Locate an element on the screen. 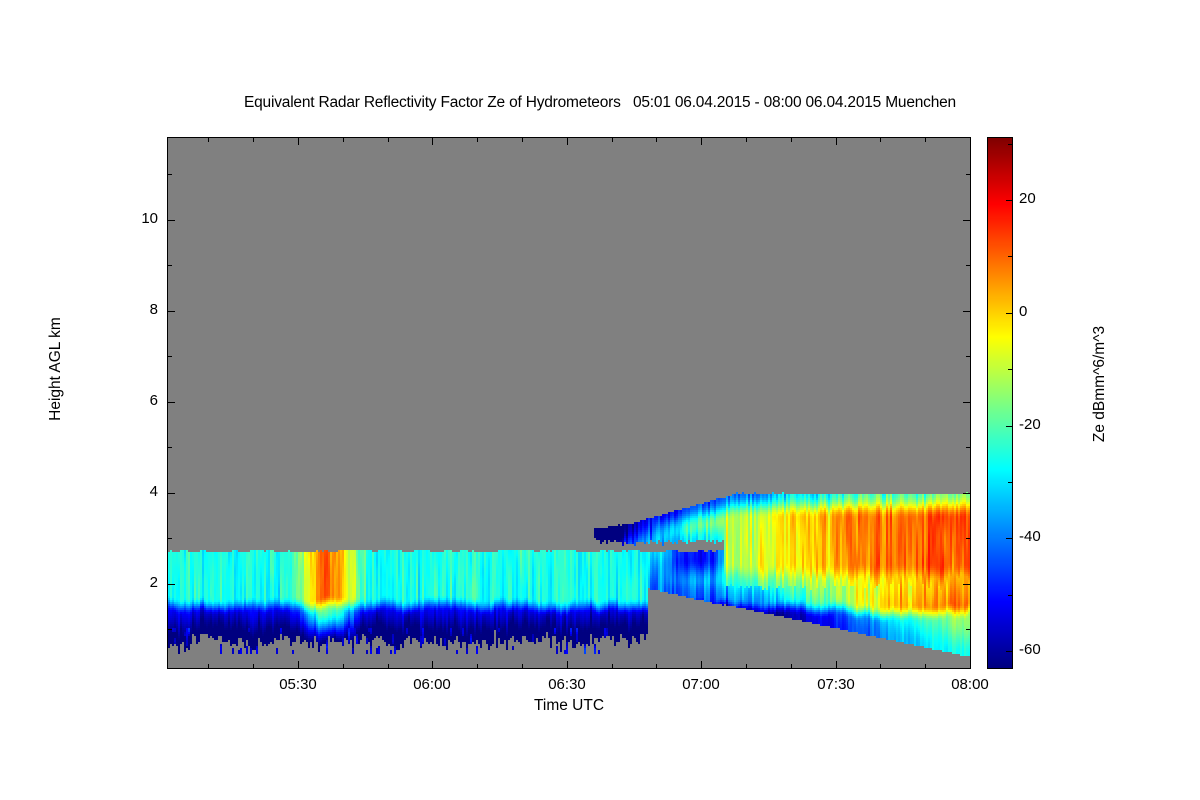 This screenshot has width=1200, height=800. colorbar-tick-label: -60 is located at coordinates (1030, 649).